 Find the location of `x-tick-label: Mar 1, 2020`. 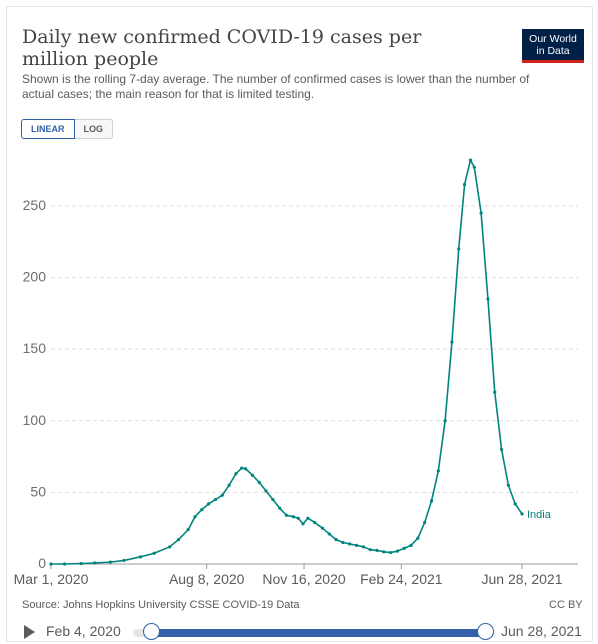

x-tick-label: Mar 1, 2020 is located at coordinates (51, 579).